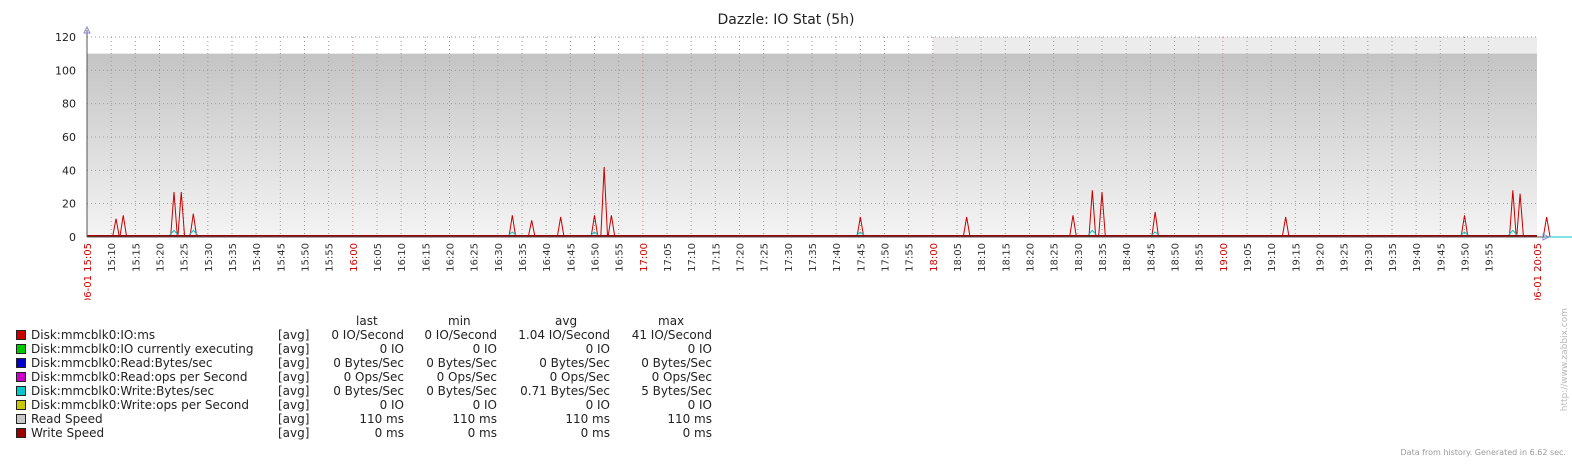  What do you see at coordinates (88, 271) in the screenshot?
I see `x-tick-label: 06-01 15:05` at bounding box center [88, 271].